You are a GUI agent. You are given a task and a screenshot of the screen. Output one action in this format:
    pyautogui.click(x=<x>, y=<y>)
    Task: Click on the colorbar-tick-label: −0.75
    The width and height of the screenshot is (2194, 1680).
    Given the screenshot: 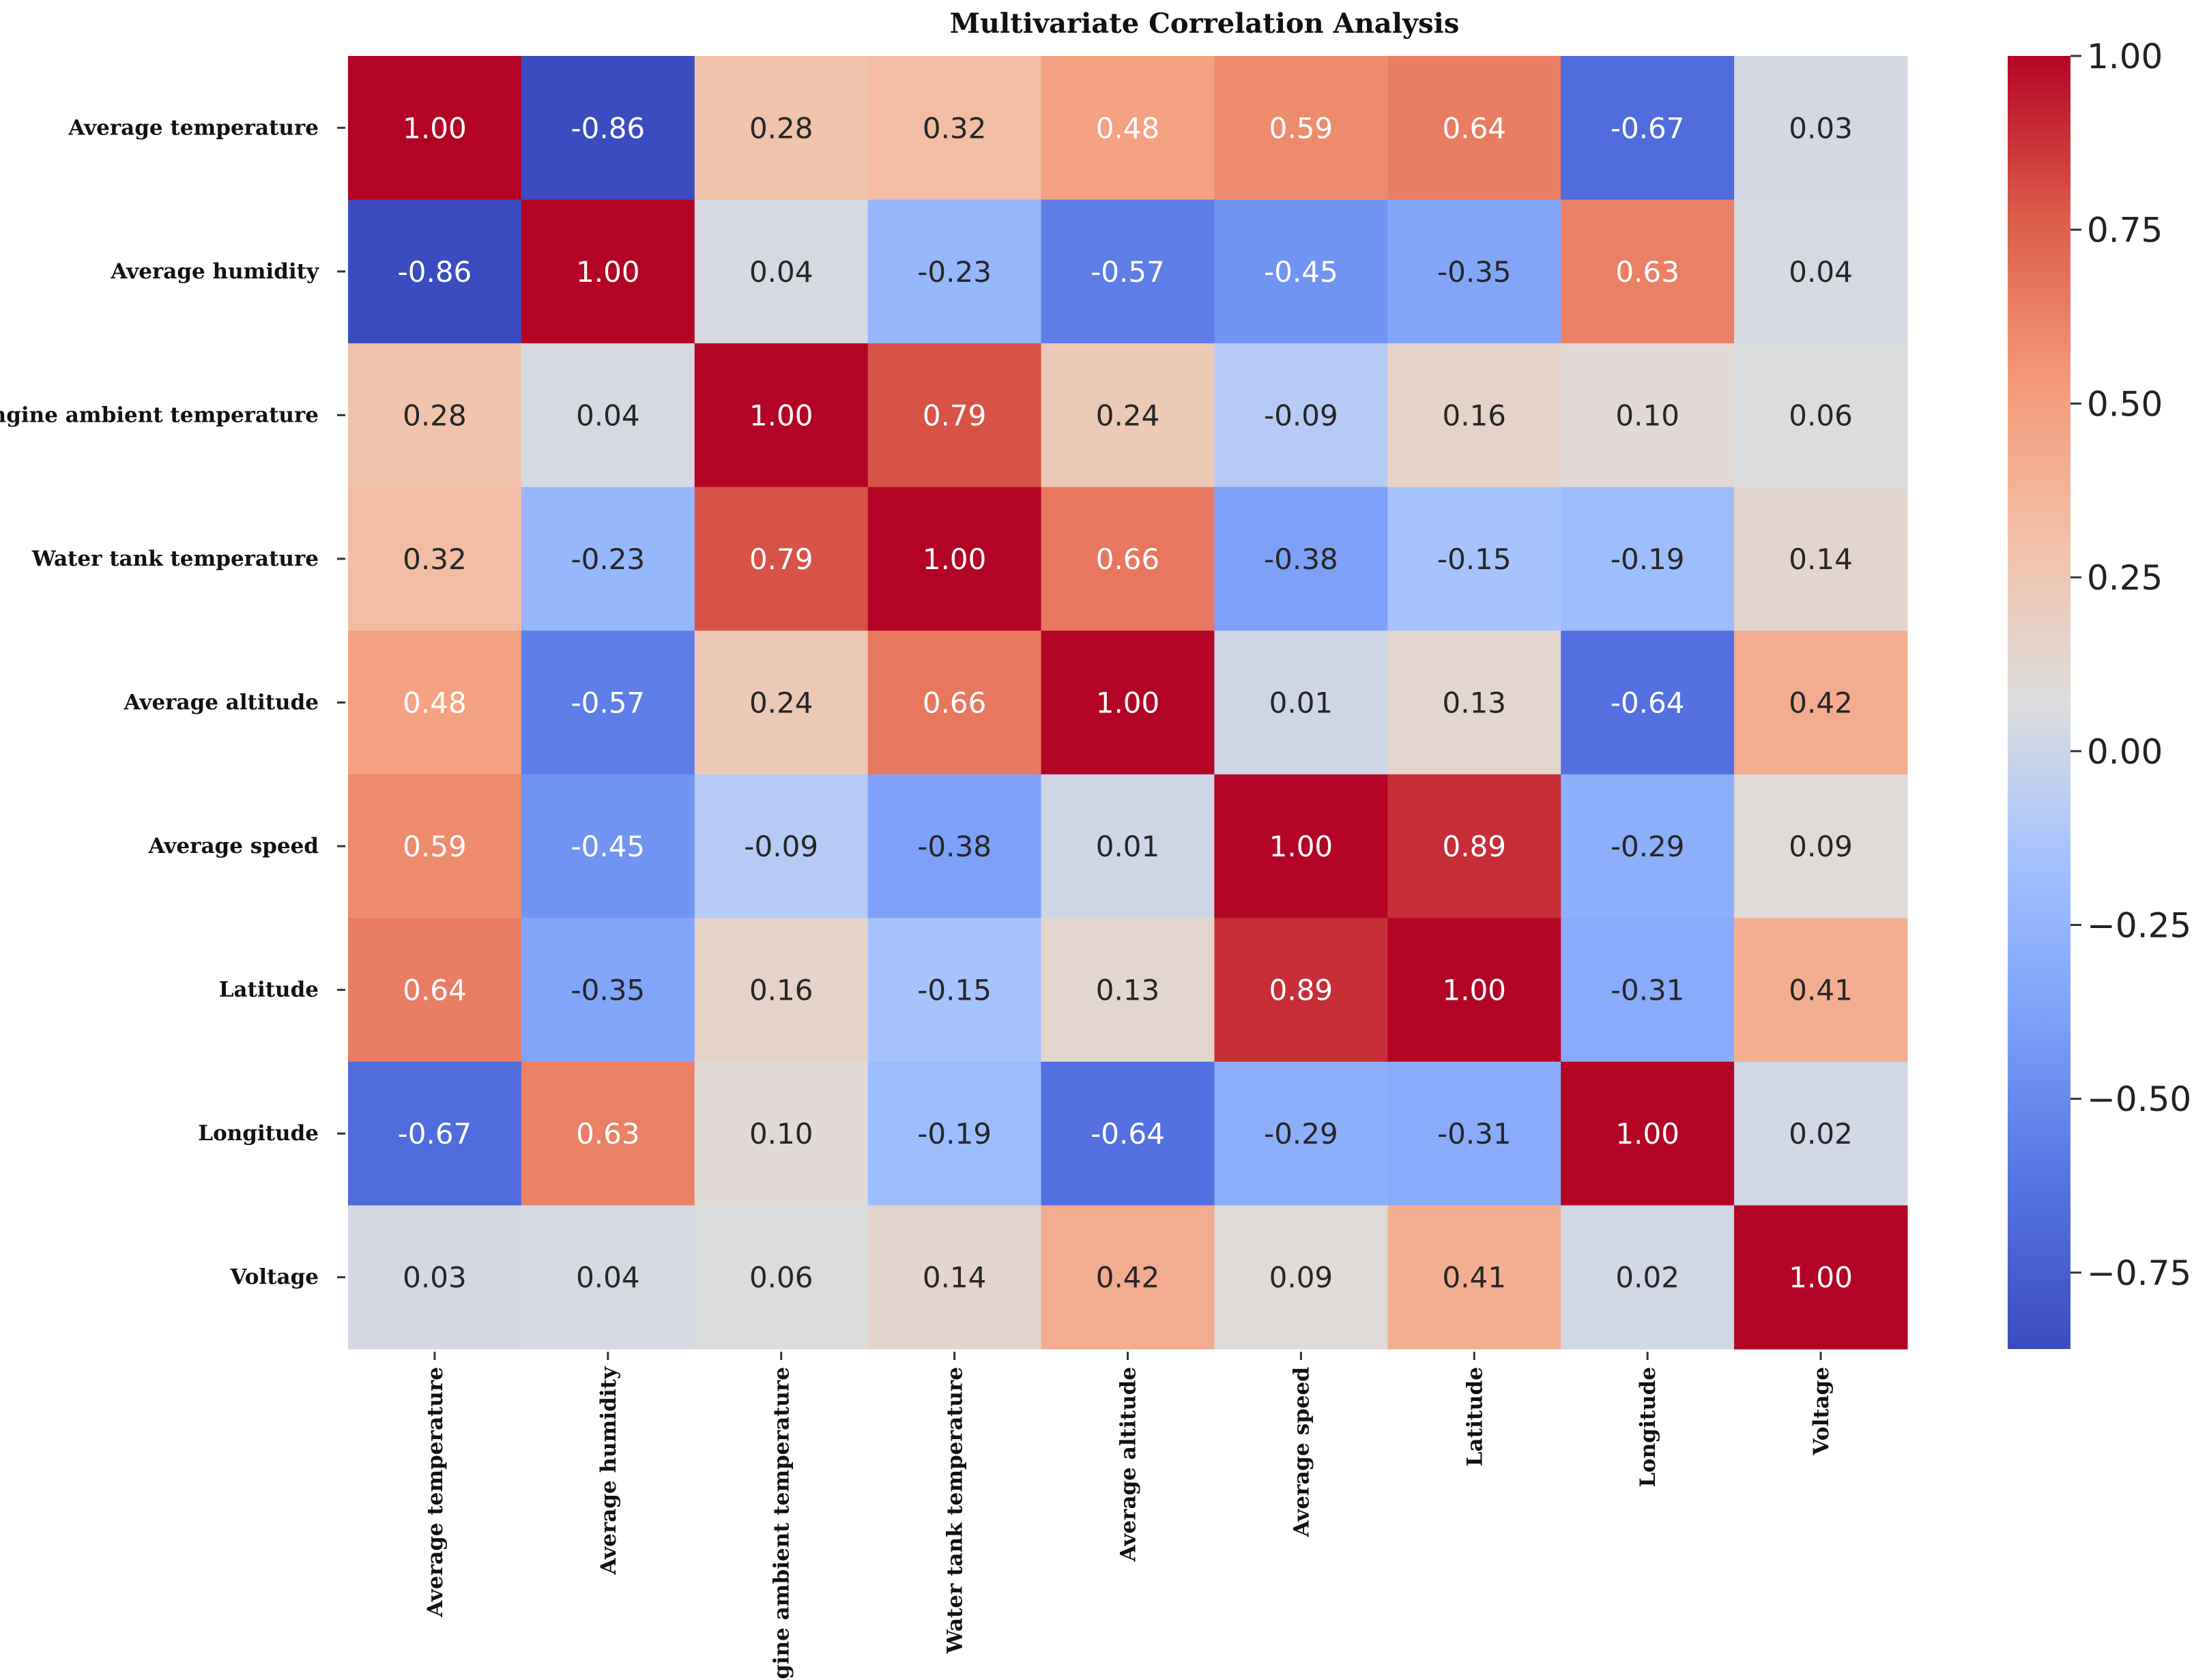 What is the action you would take?
    pyautogui.click(x=2139, y=1273)
    